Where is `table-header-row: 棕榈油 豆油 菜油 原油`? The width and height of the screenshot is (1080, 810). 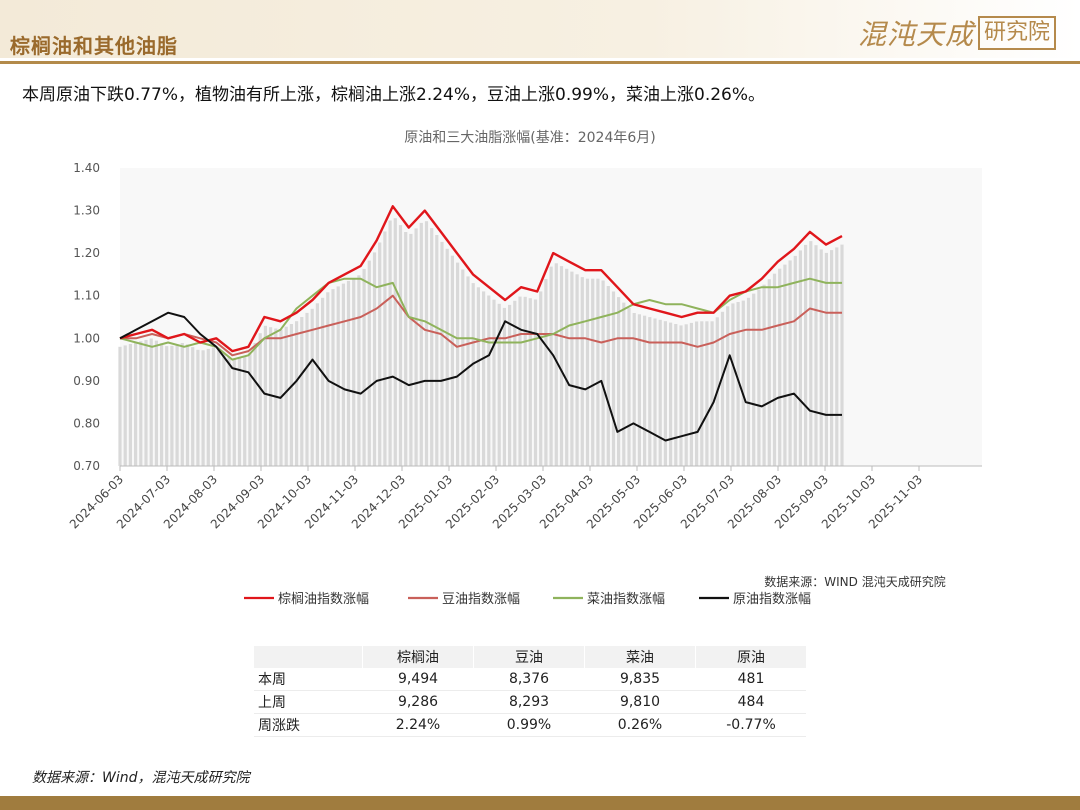 table-header-row: 棕榈油 豆油 菜油 原油 is located at coordinates (530, 657).